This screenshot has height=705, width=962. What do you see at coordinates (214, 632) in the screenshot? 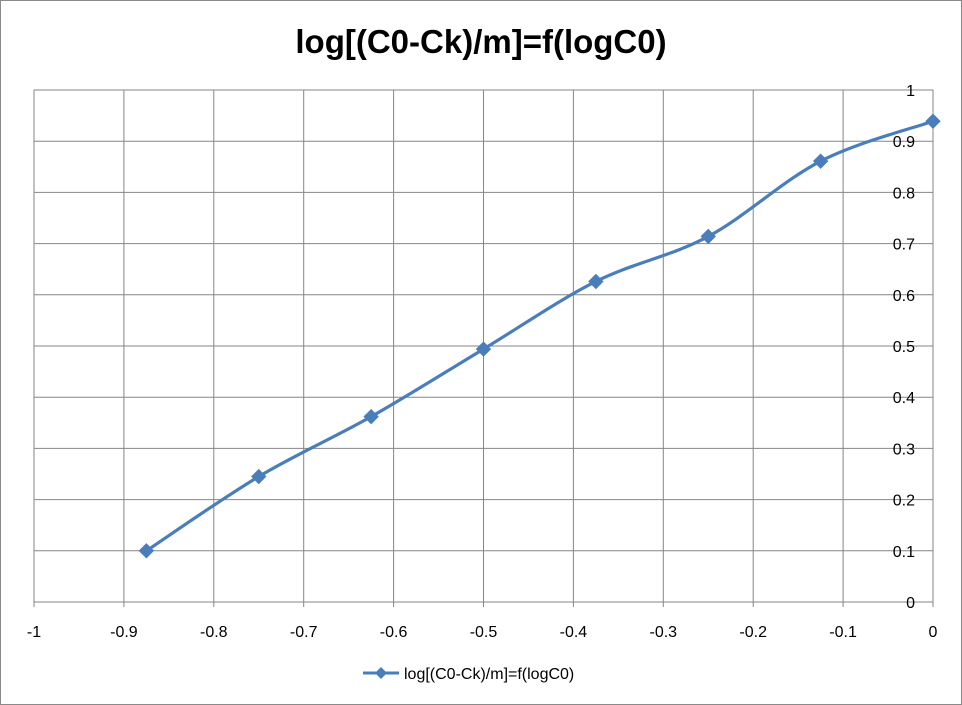
I see `x-tick-label: -0.8` at bounding box center [214, 632].